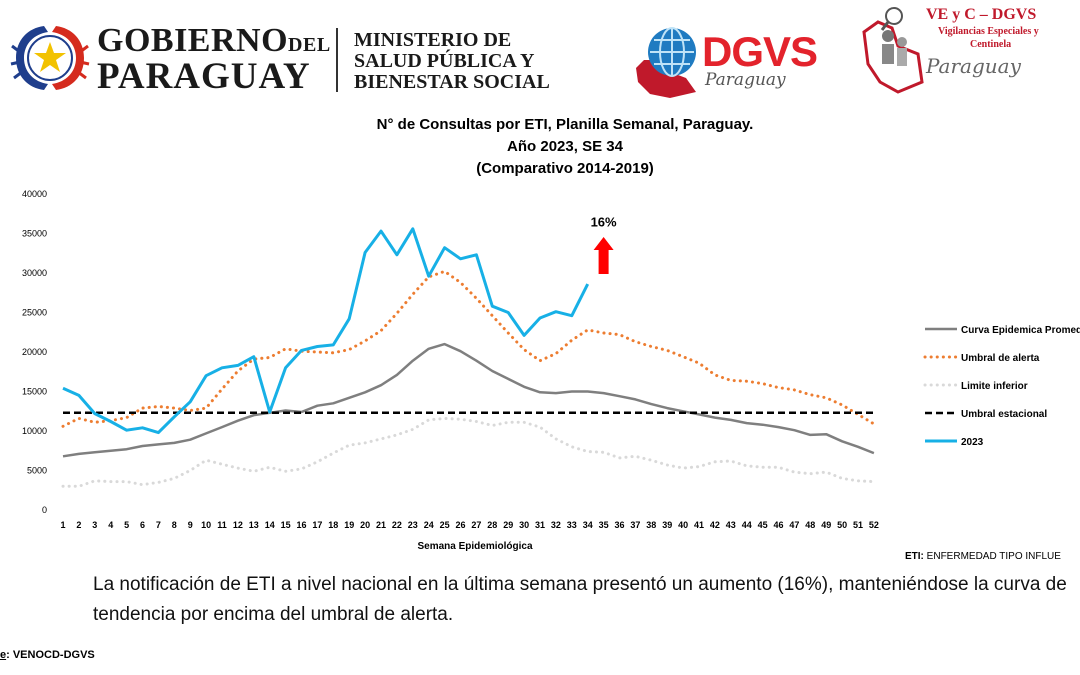 This screenshot has height=675, width=1080. What do you see at coordinates (444, 61) in the screenshot?
I see `ministry-line-2: SALUD PÚBLICA Y` at bounding box center [444, 61].